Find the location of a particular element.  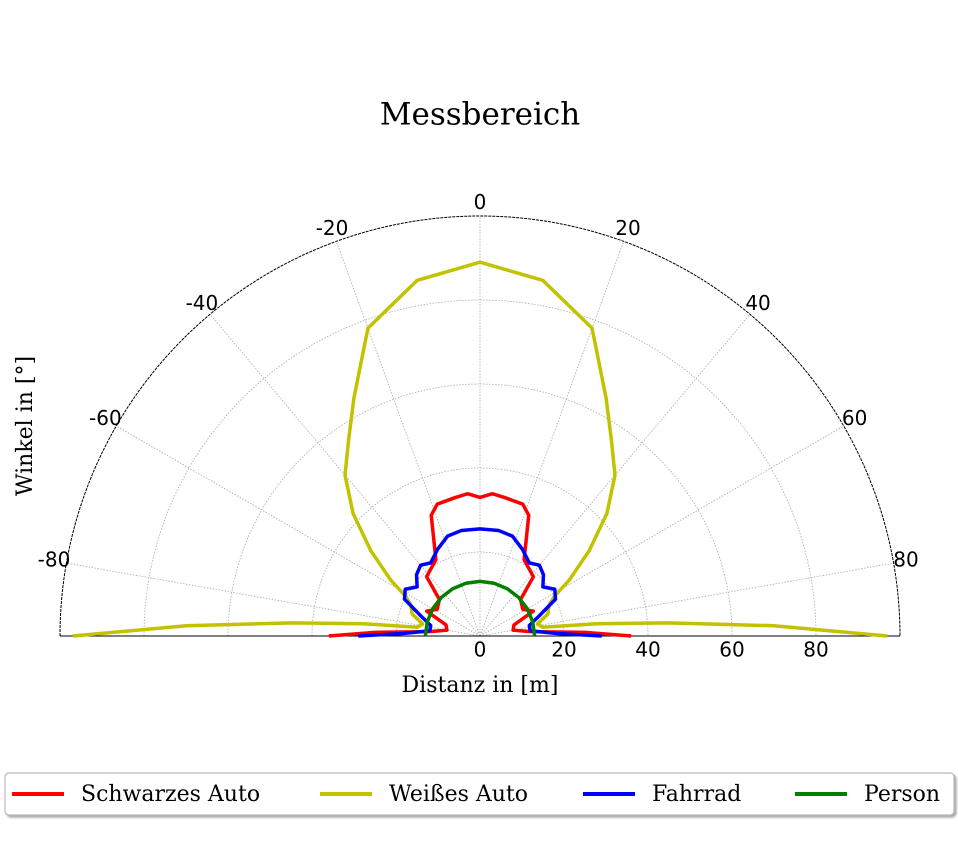

r-tick-label: 60 is located at coordinates (731, 650).